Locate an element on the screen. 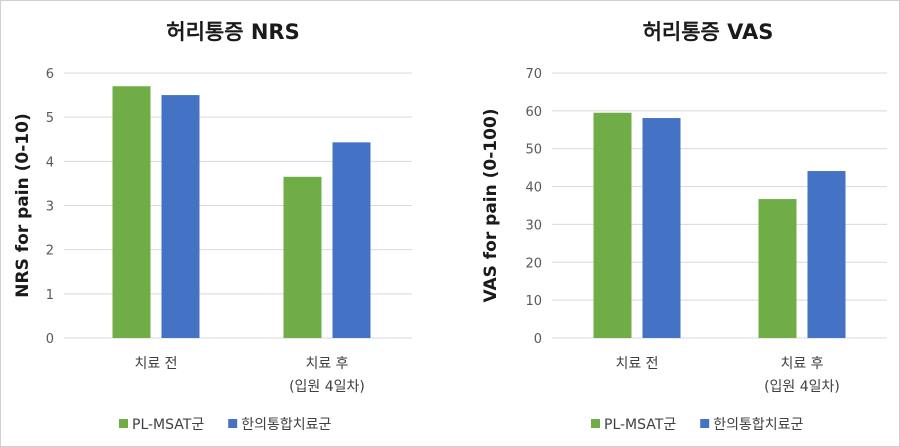  nrs-ytick-label-4: 4 is located at coordinates (50, 162).